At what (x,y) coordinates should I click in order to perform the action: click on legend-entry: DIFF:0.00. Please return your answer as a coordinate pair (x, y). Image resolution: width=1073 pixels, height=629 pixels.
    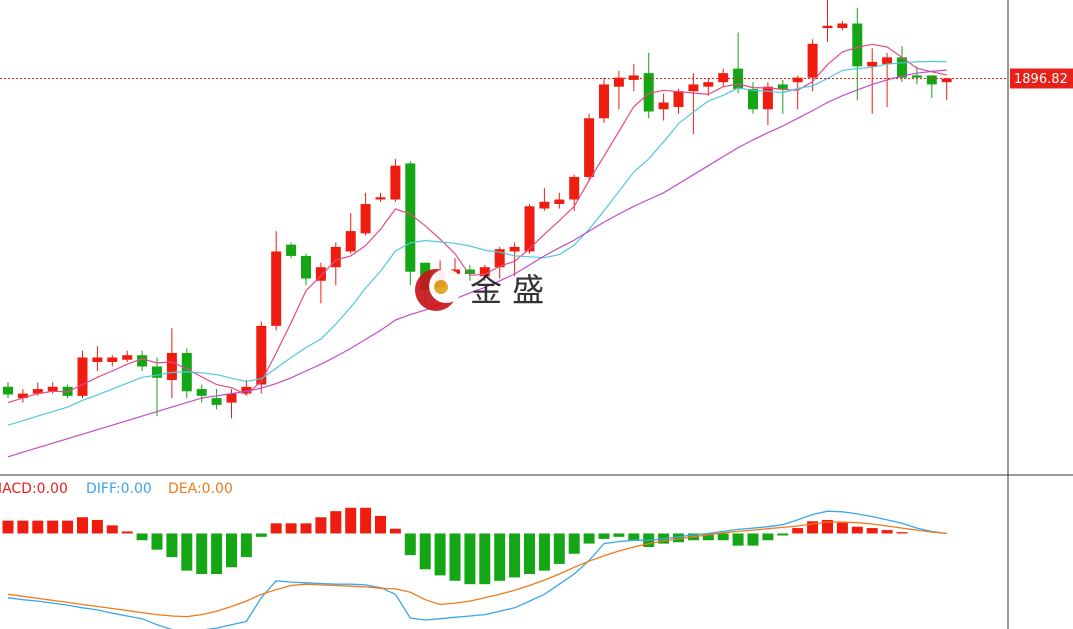
    Looking at the image, I should click on (119, 489).